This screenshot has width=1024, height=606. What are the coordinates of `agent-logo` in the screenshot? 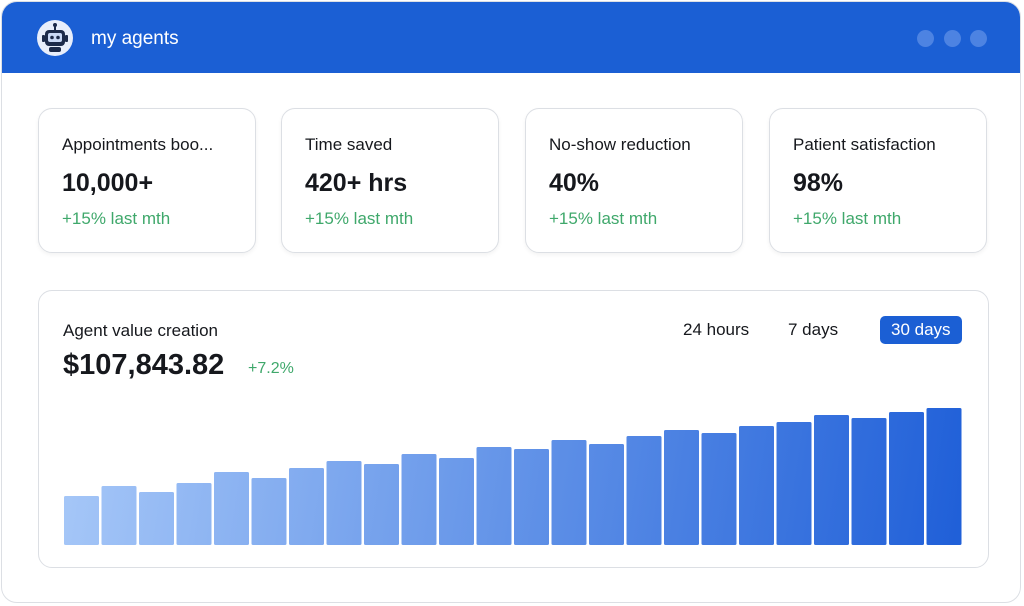 It's located at (55, 38).